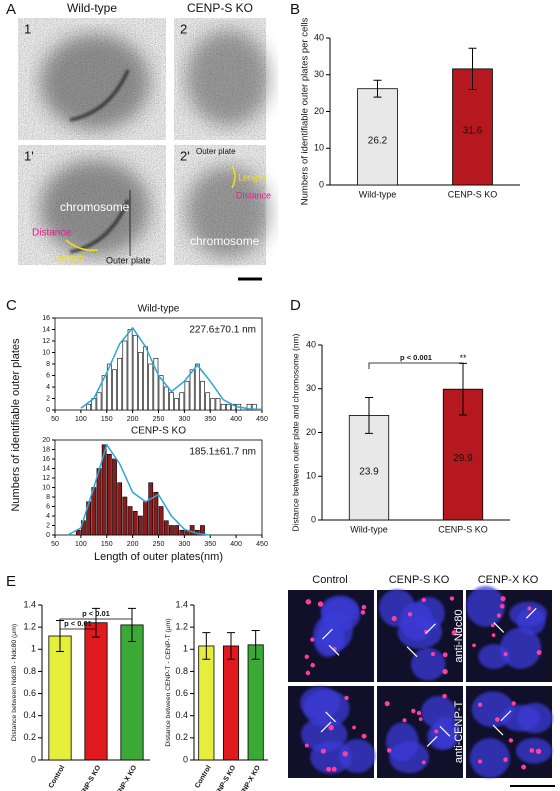 The width and height of the screenshot is (560, 791). Describe the element at coordinates (69, 259) in the screenshot. I see `em-annotation: Length` at that location.